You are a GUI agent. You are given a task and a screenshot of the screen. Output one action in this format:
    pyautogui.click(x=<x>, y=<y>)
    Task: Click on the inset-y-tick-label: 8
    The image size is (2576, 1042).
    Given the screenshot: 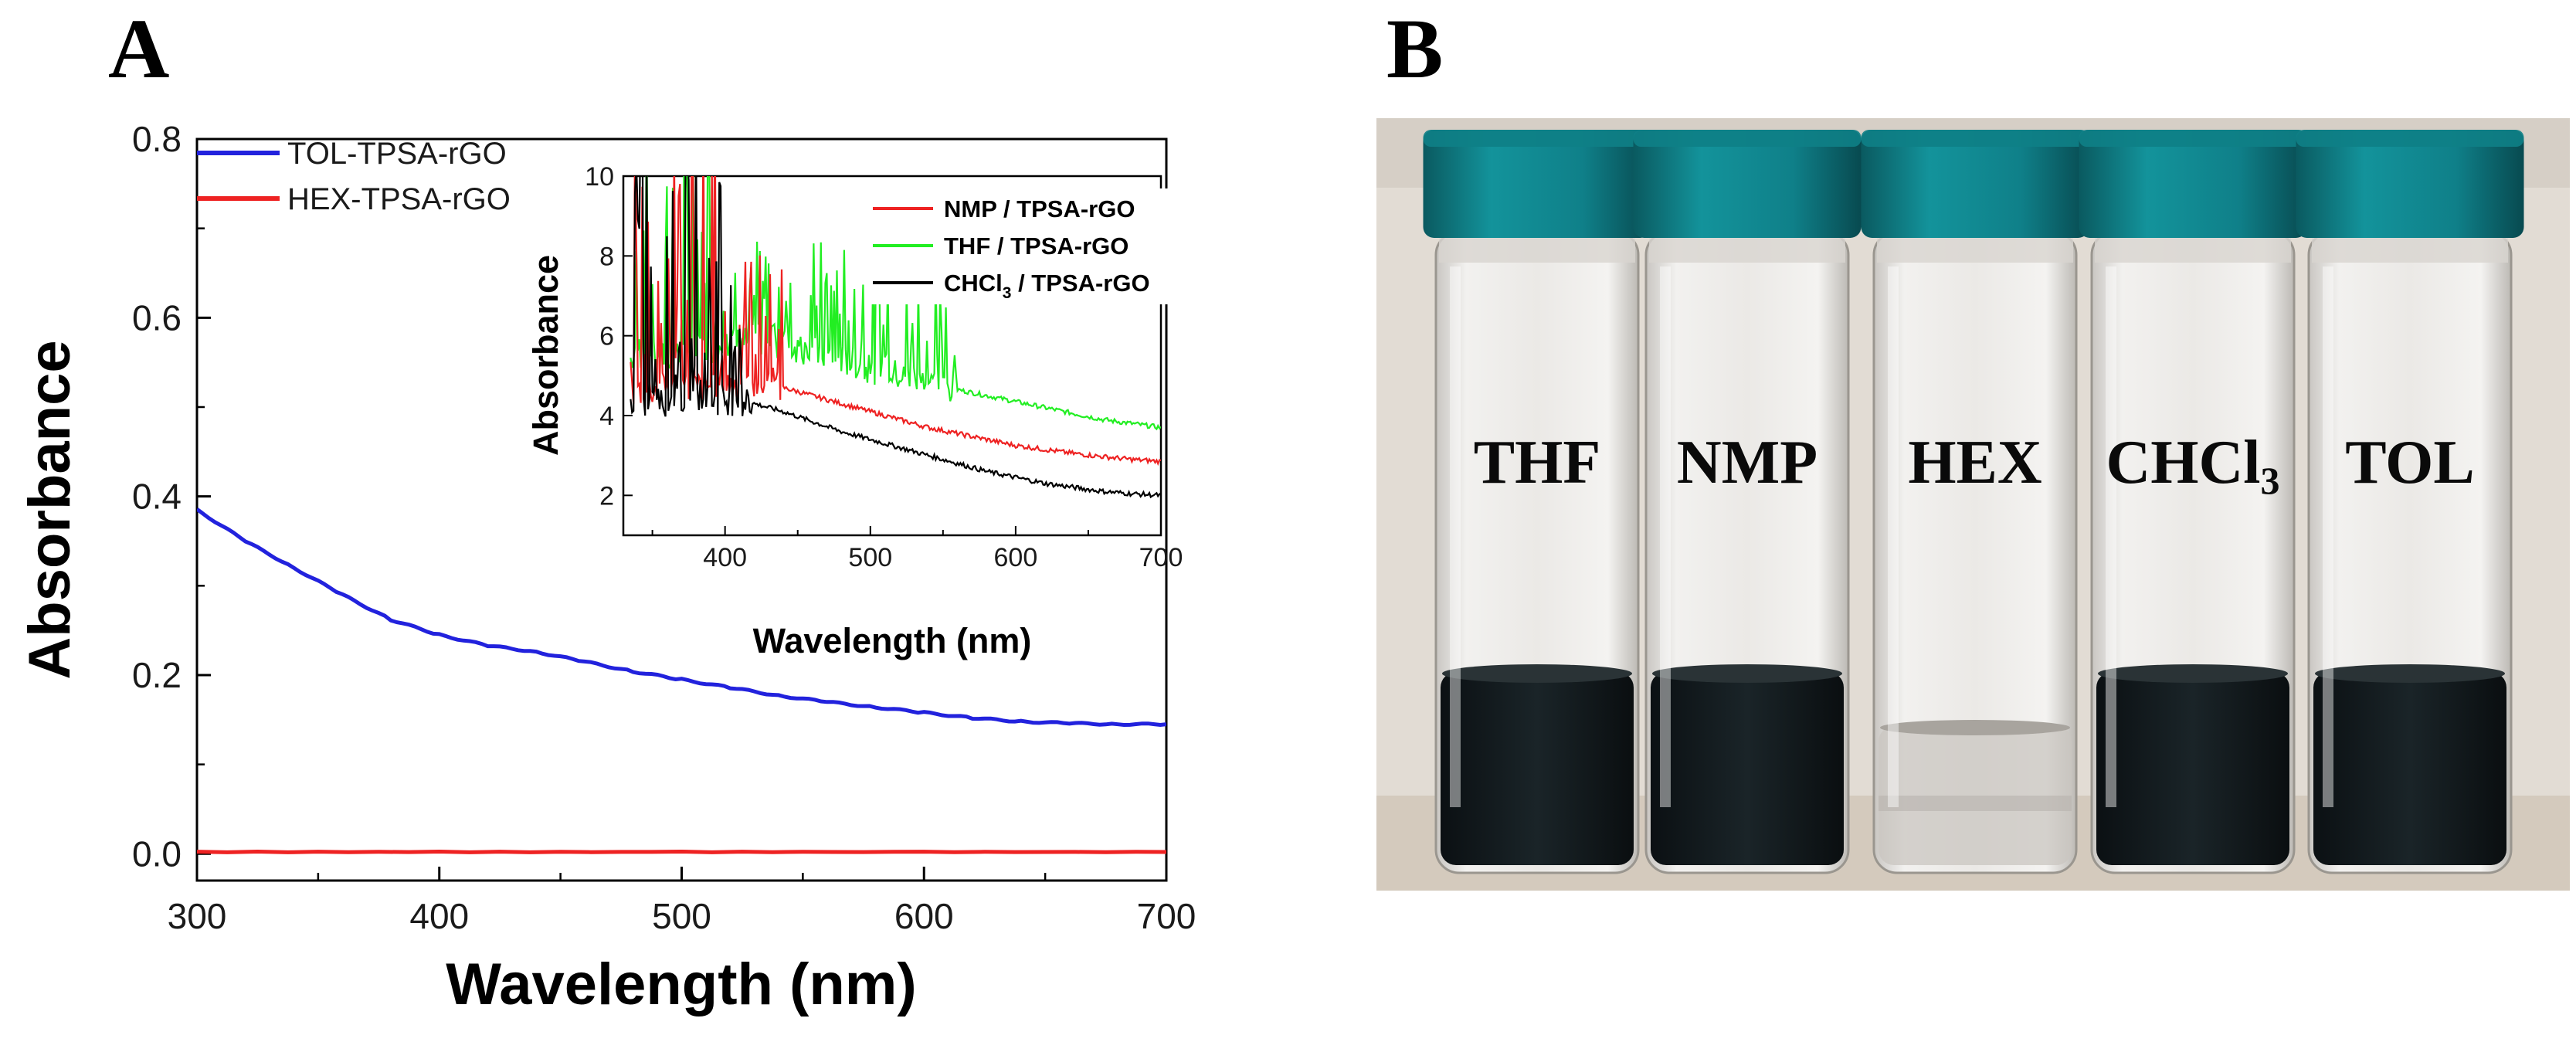 What is the action you would take?
    pyautogui.click(x=606, y=256)
    